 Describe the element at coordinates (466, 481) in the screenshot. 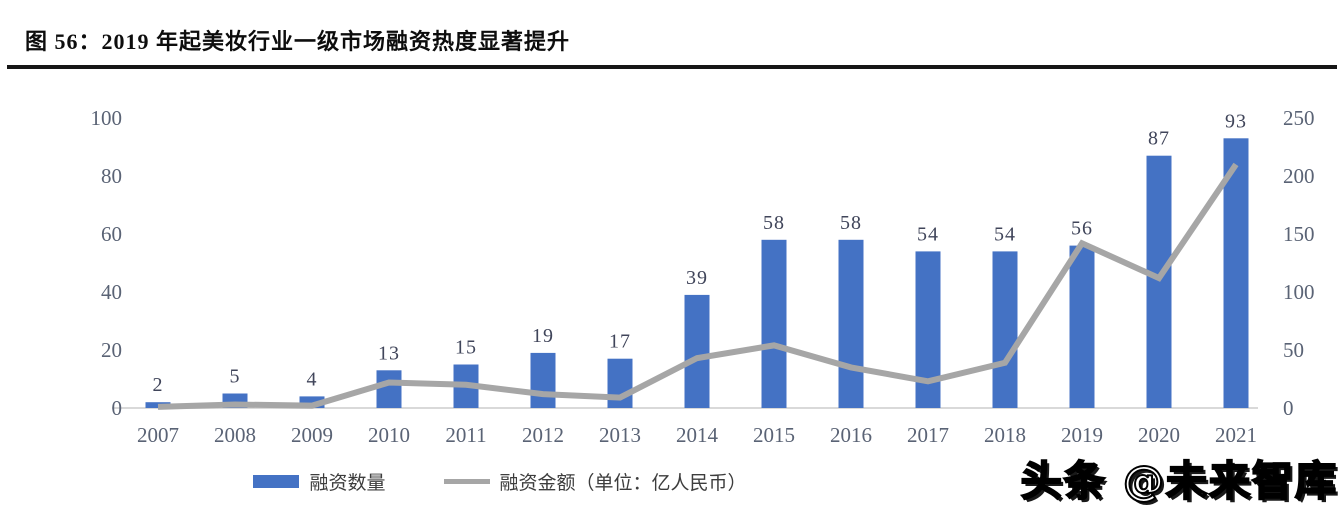

I see `line-series-swatch` at that location.